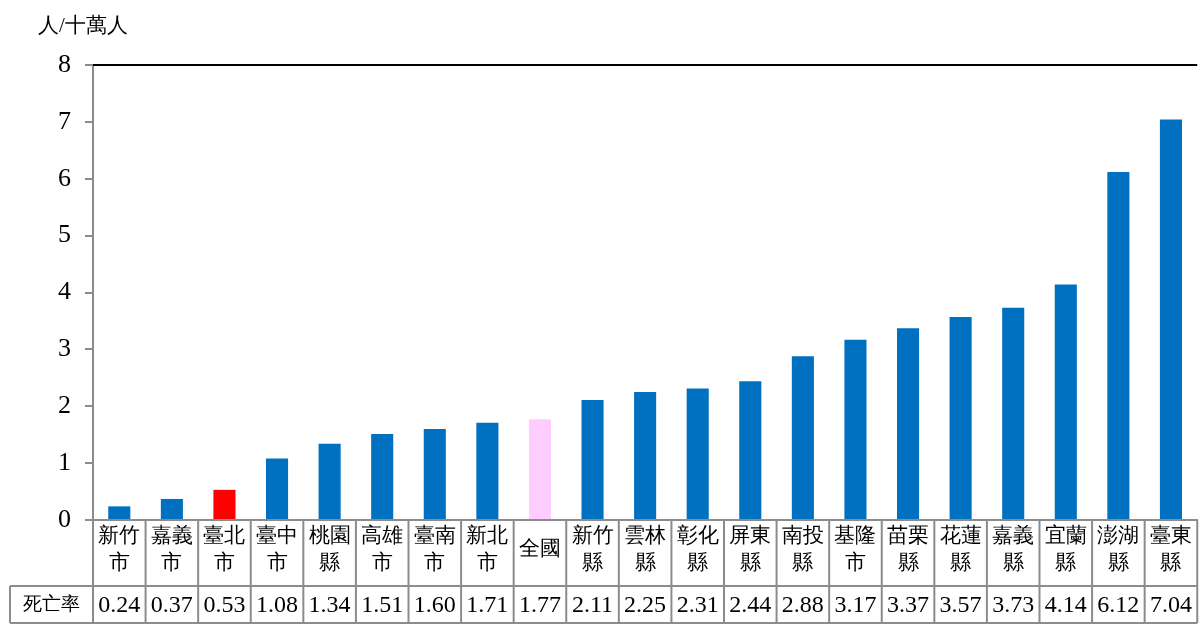 This screenshot has height=627, width=1203. I want to click on data-label: 2.31, so click(697, 603).